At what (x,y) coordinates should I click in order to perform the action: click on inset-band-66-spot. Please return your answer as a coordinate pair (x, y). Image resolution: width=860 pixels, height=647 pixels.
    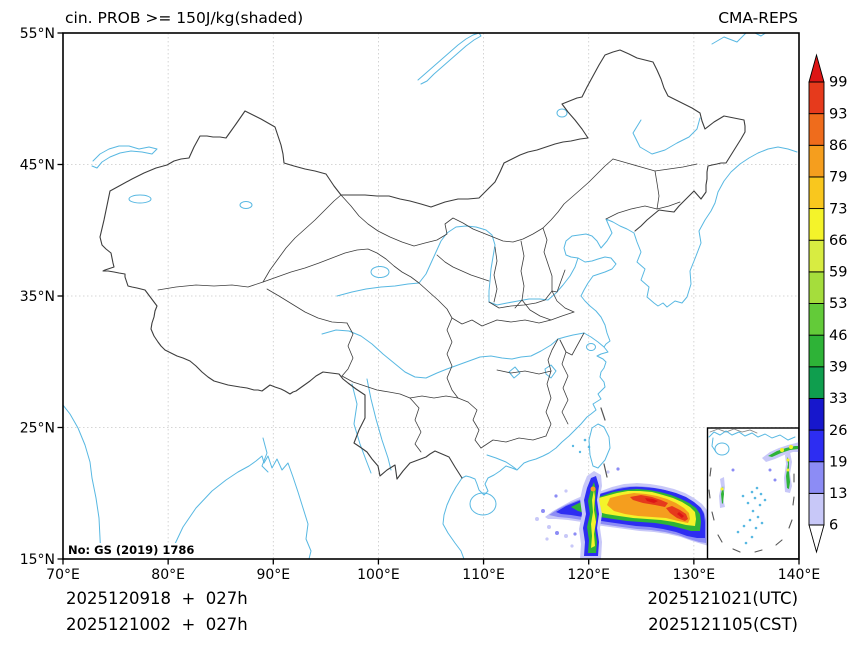
    Looking at the image, I should click on (782, 450).